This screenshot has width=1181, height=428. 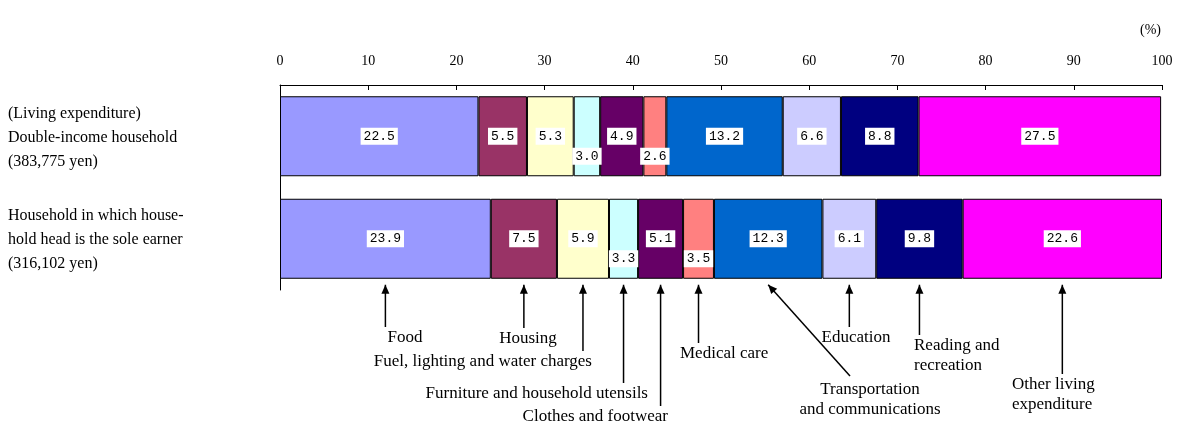 I want to click on text: Other living expenditure, so click(x=1054, y=393).